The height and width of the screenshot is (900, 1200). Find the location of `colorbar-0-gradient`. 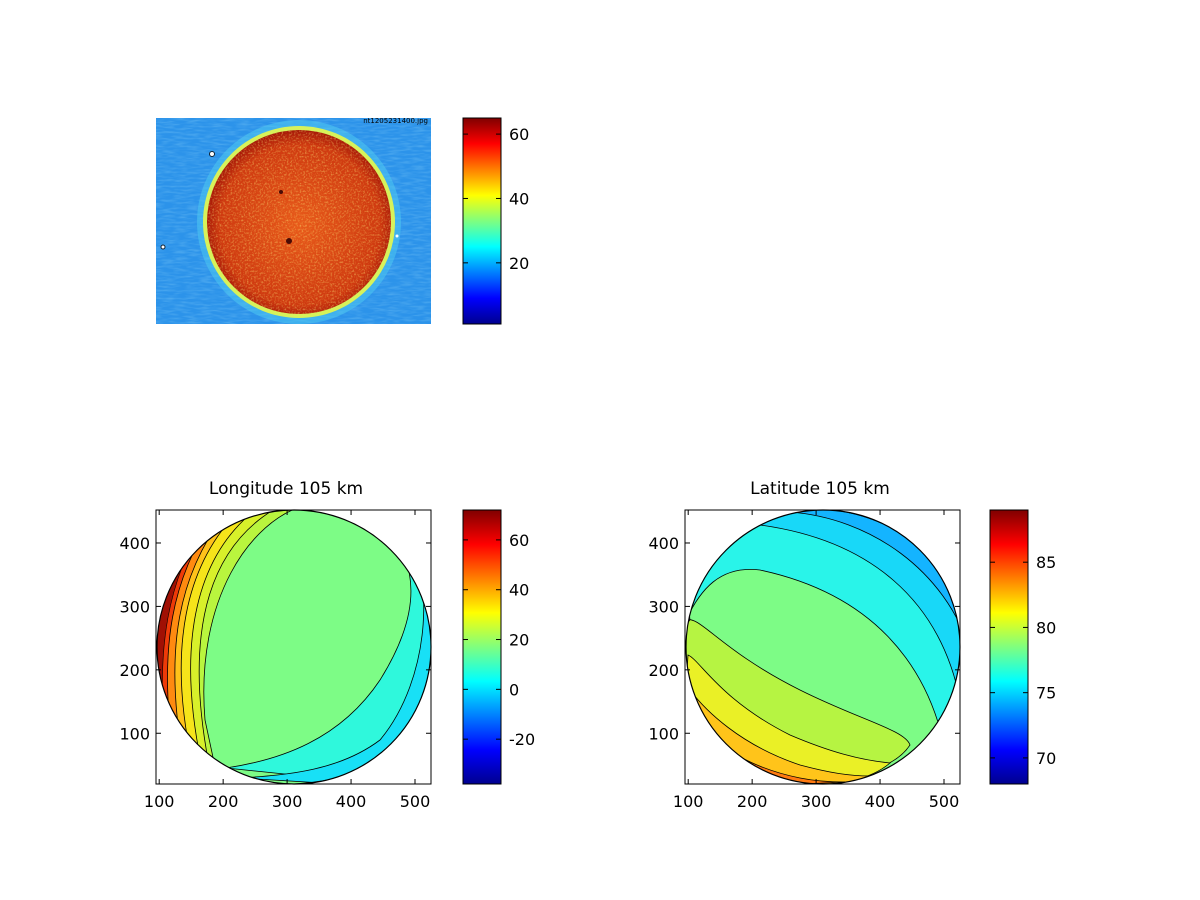

colorbar-0-gradient is located at coordinates (482, 221).